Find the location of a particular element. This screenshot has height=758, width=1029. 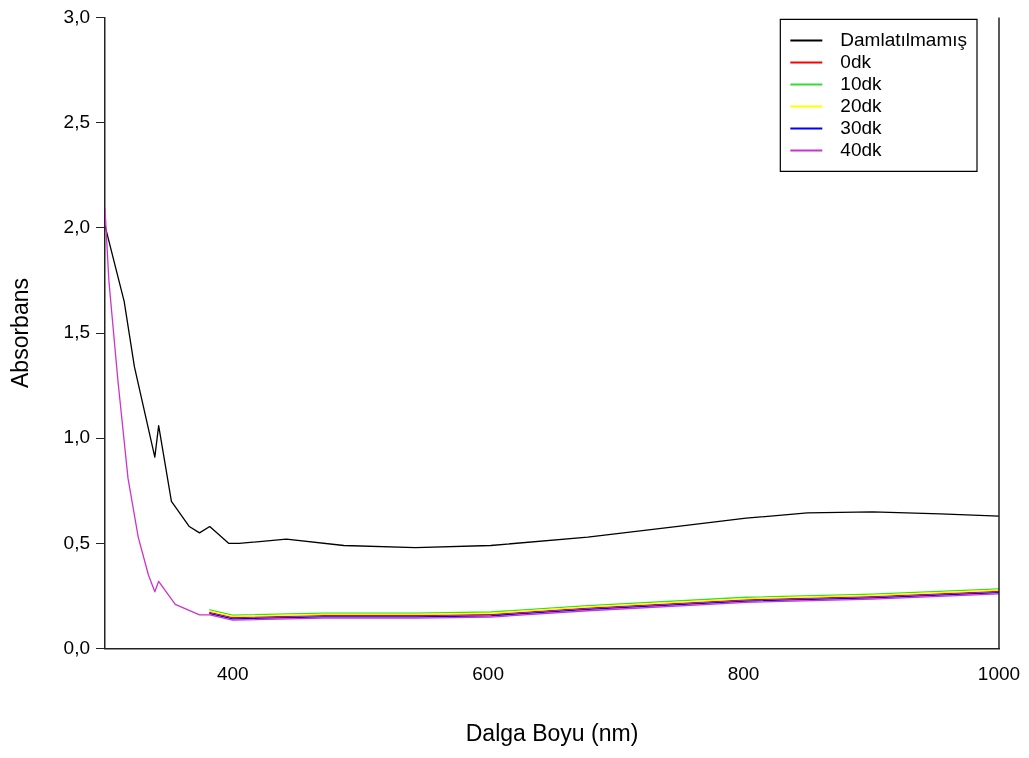

y-tick-label: 1,0 is located at coordinates (77, 437).